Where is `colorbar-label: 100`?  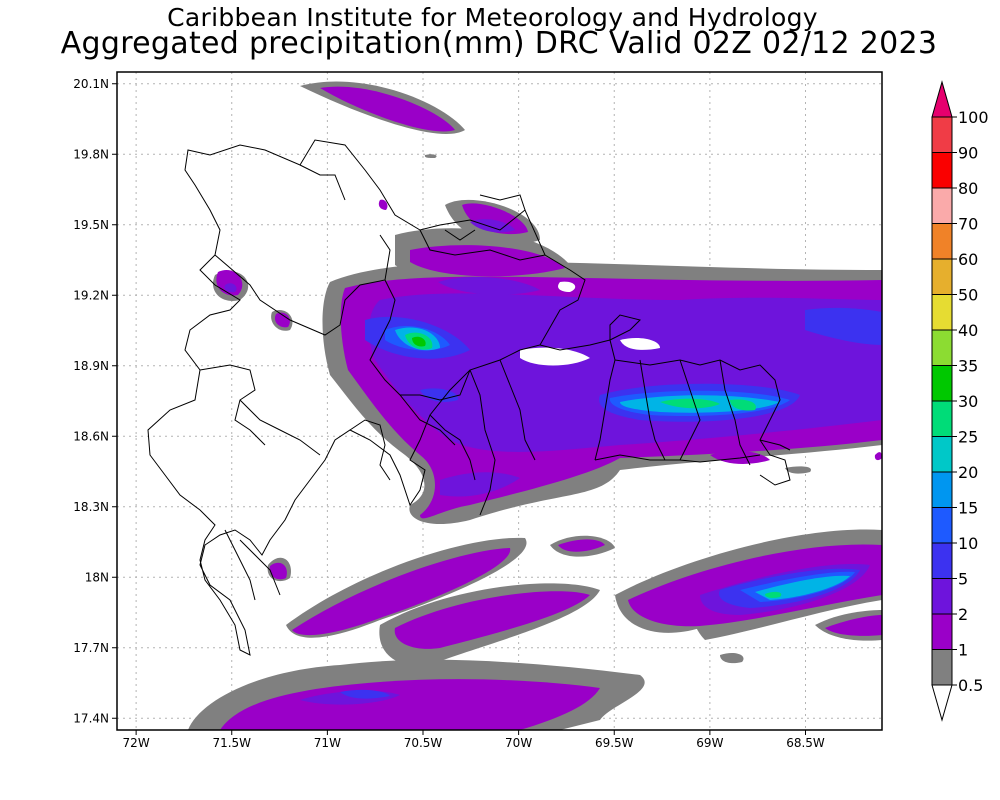
colorbar-label: 100 is located at coordinates (973, 117).